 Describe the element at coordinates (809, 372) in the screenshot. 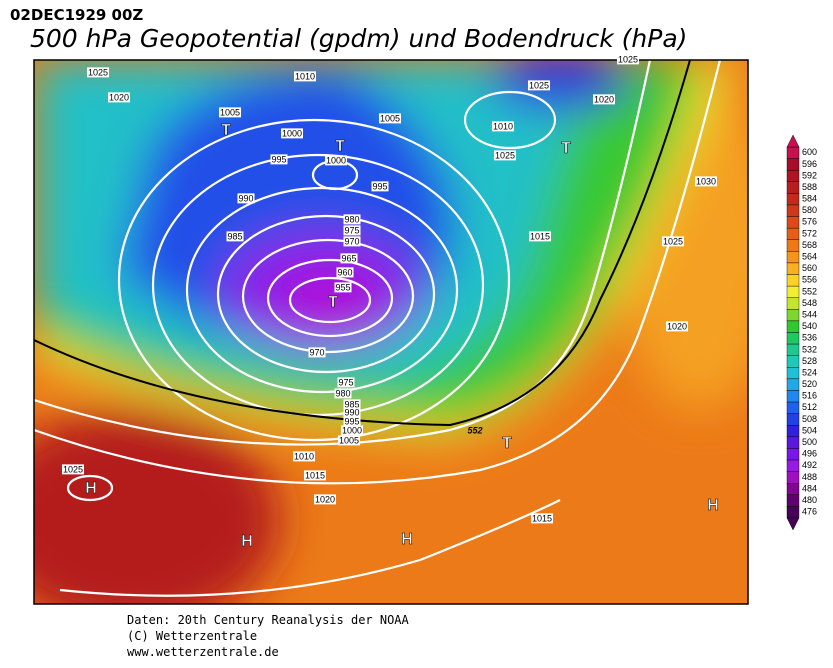

I see `colorbar-label: 524` at that location.